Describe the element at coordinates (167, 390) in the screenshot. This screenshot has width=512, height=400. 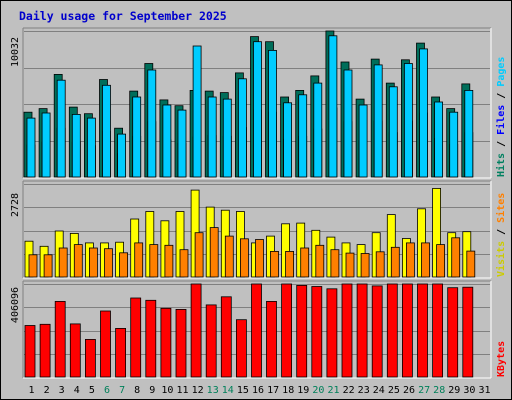
I see `x-tick-label-10: 10` at that location.